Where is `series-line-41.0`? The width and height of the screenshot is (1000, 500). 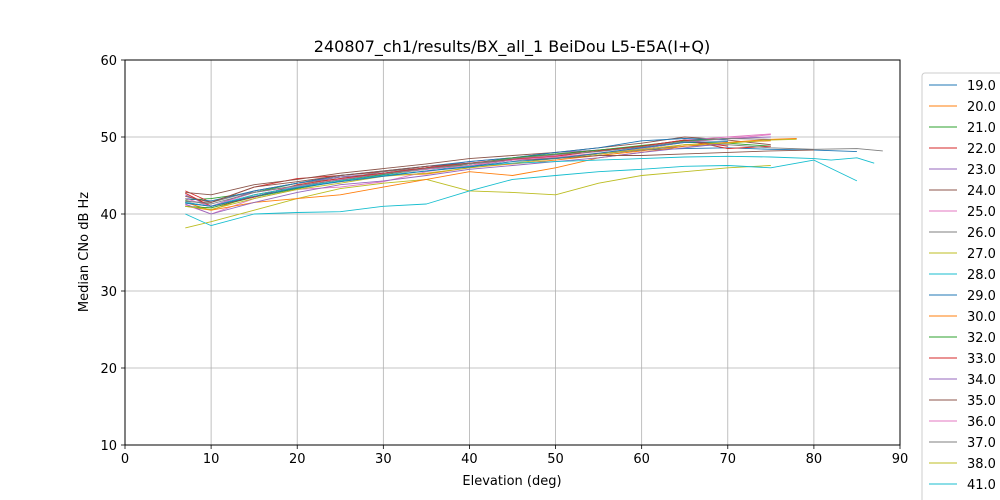
series-line-41.0 is located at coordinates (530, 181).